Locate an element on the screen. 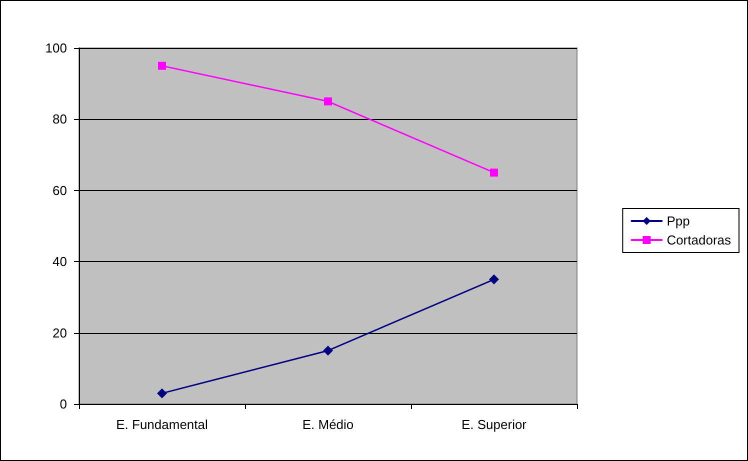  x-tick-label: E. Fundamental is located at coordinates (162, 424).